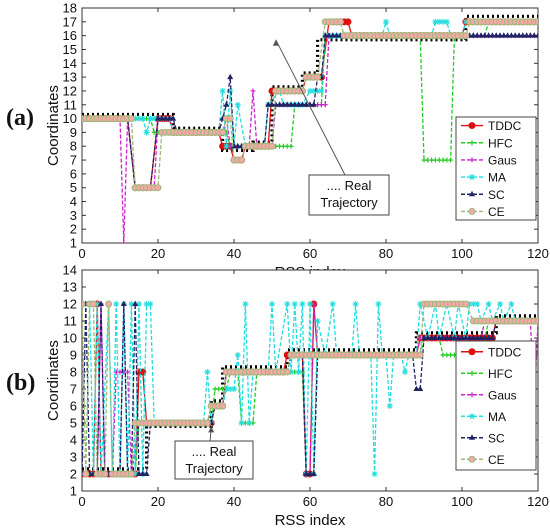 This screenshot has width=550, height=528. I want to click on y-tick-label: 8, so click(73, 372).